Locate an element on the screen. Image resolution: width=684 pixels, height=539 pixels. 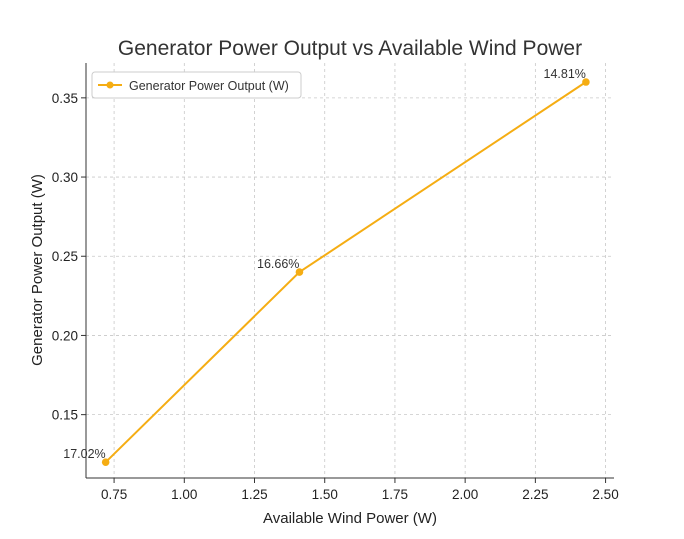
legend: Generator Power Output (W) is located at coordinates (196, 85).